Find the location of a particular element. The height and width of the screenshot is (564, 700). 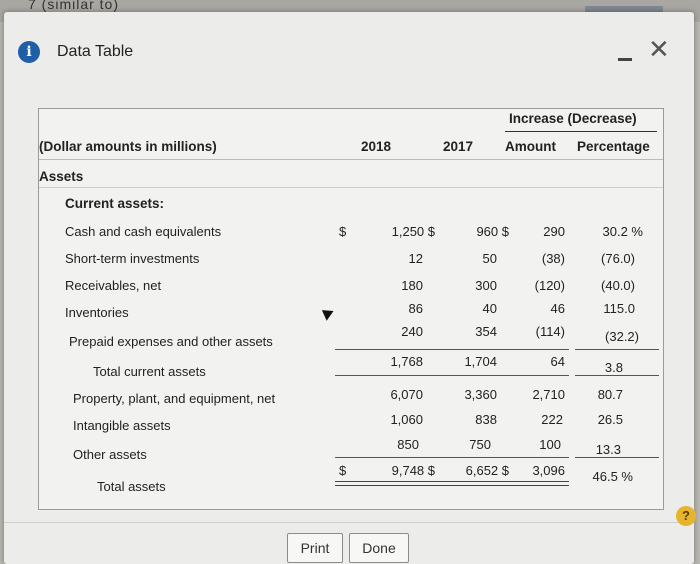

value-2018: 6,070 is located at coordinates (406, 394).